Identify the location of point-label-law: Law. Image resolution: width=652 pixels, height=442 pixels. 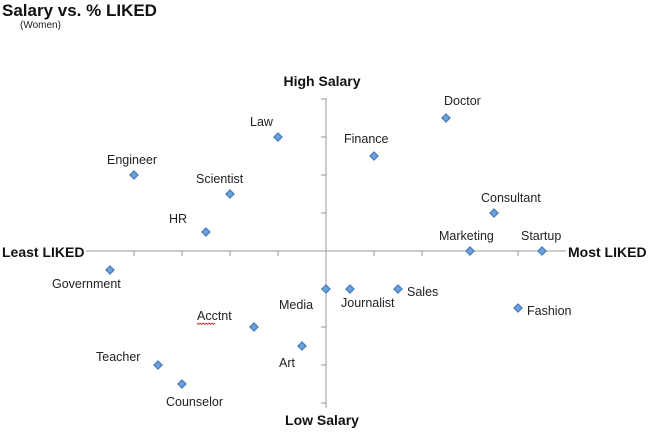
(262, 122).